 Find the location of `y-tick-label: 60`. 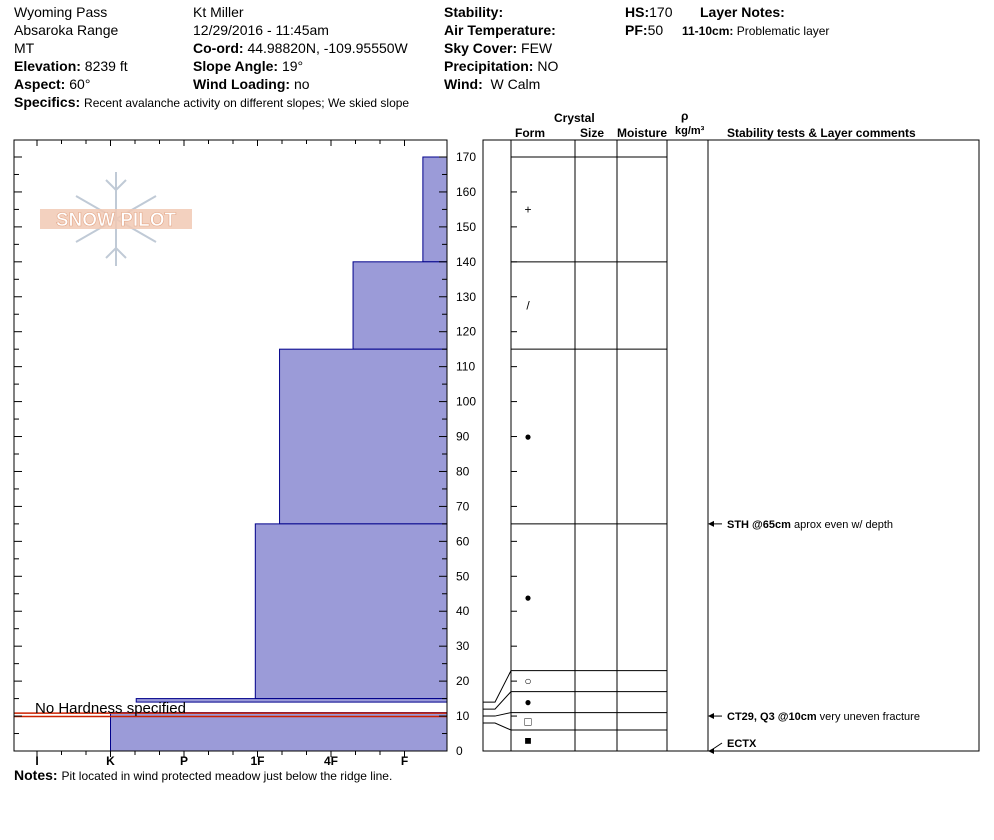

y-tick-label: 60 is located at coordinates (463, 541).